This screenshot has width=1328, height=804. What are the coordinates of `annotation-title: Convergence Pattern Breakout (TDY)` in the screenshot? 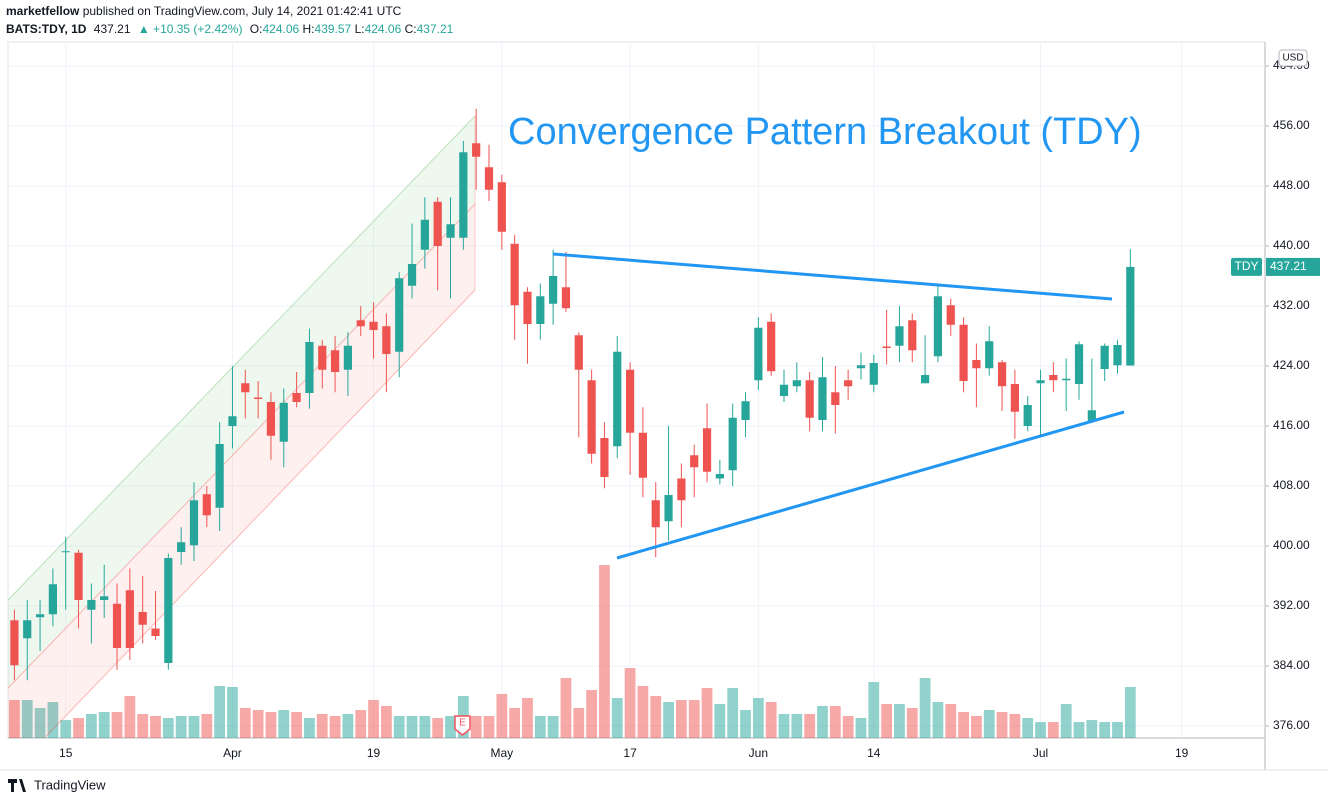 It's located at (825, 132).